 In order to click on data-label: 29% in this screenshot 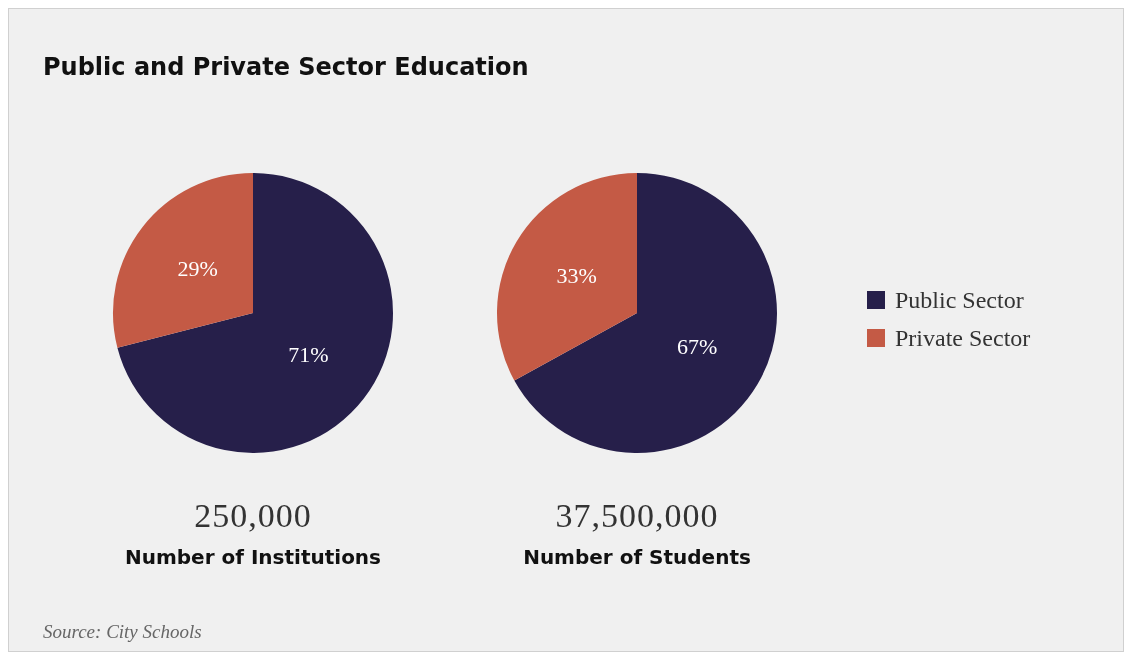, I will do `click(197, 268)`.